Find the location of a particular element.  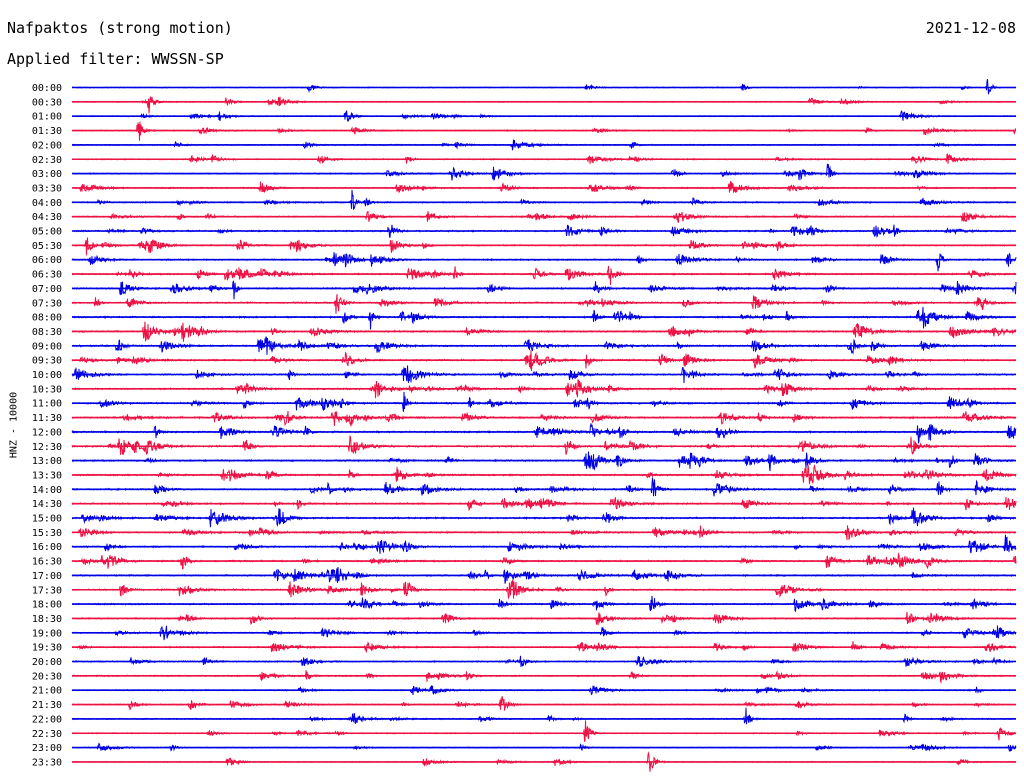

time-tick-label: 15:30 is located at coordinates (47, 533).